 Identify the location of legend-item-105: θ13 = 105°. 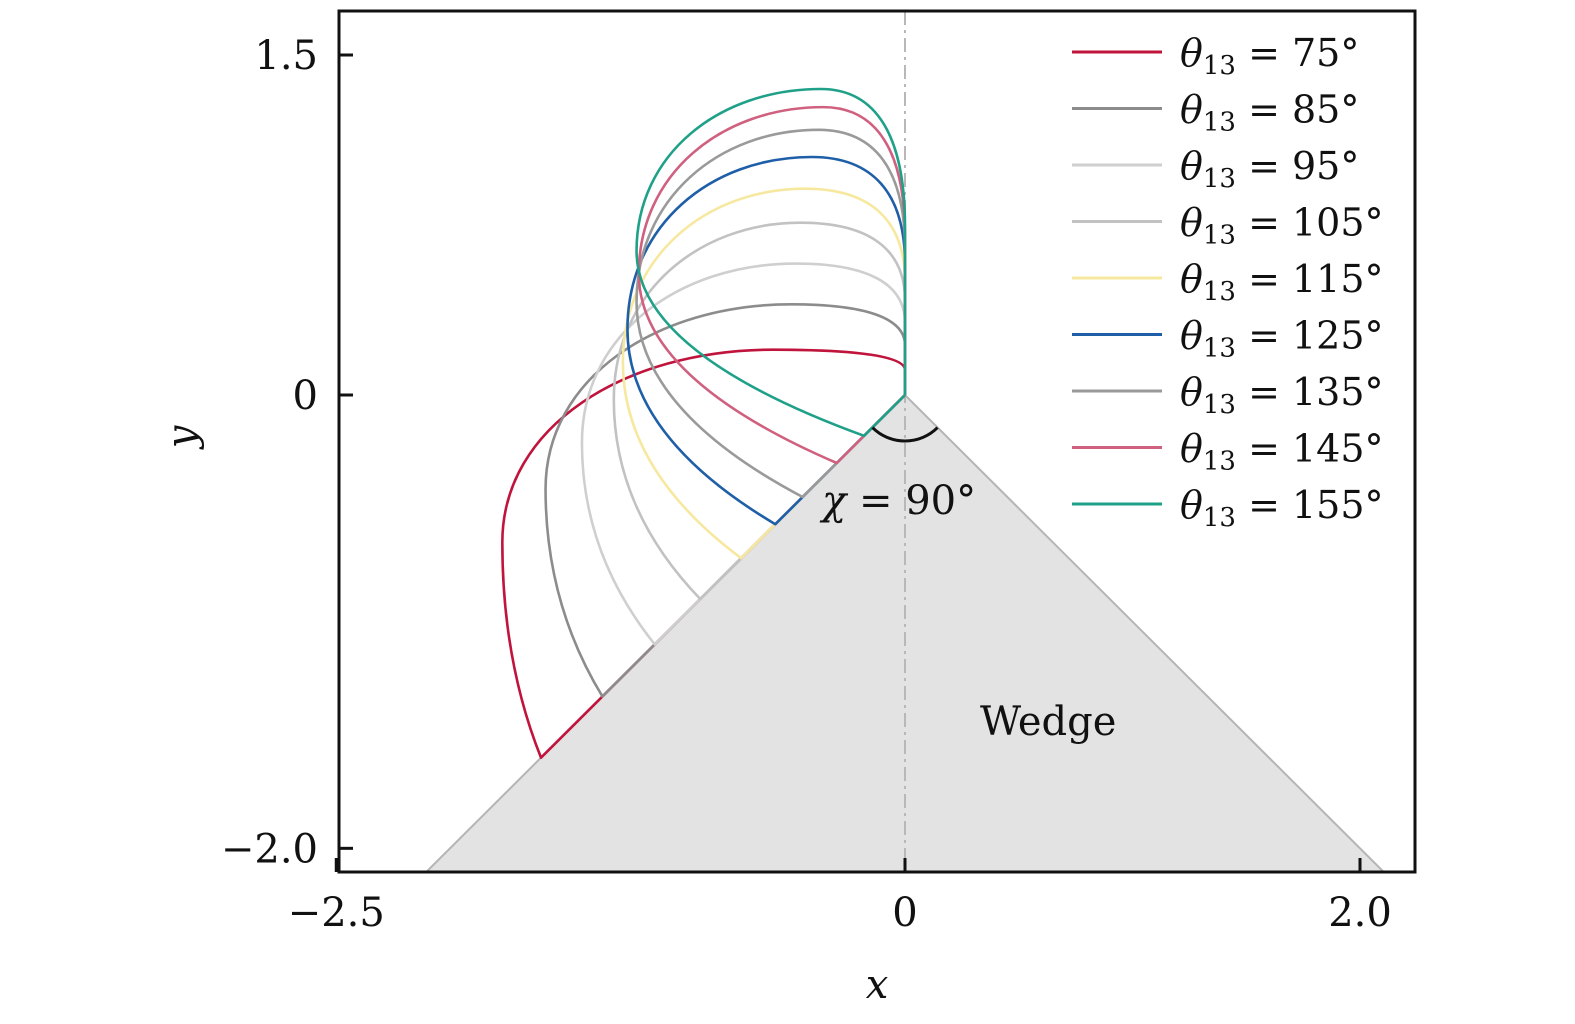
(1228, 226).